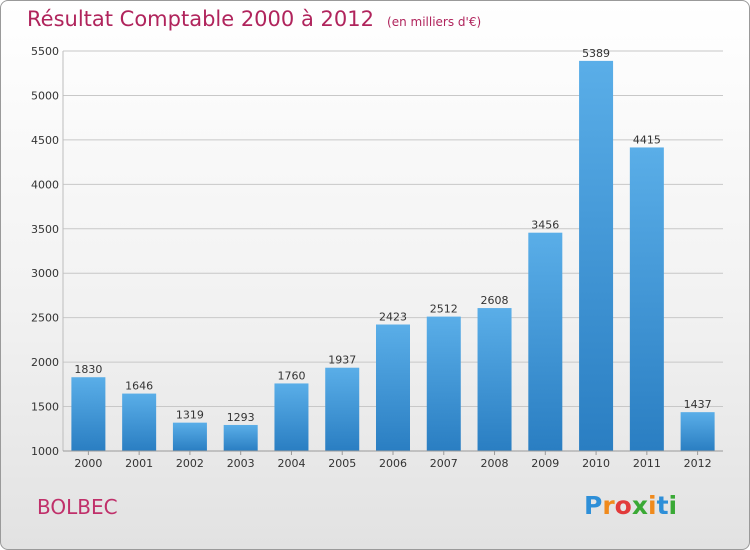 This screenshot has width=750, height=550. Describe the element at coordinates (662, 505) in the screenshot. I see `logo-letter: t` at that location.